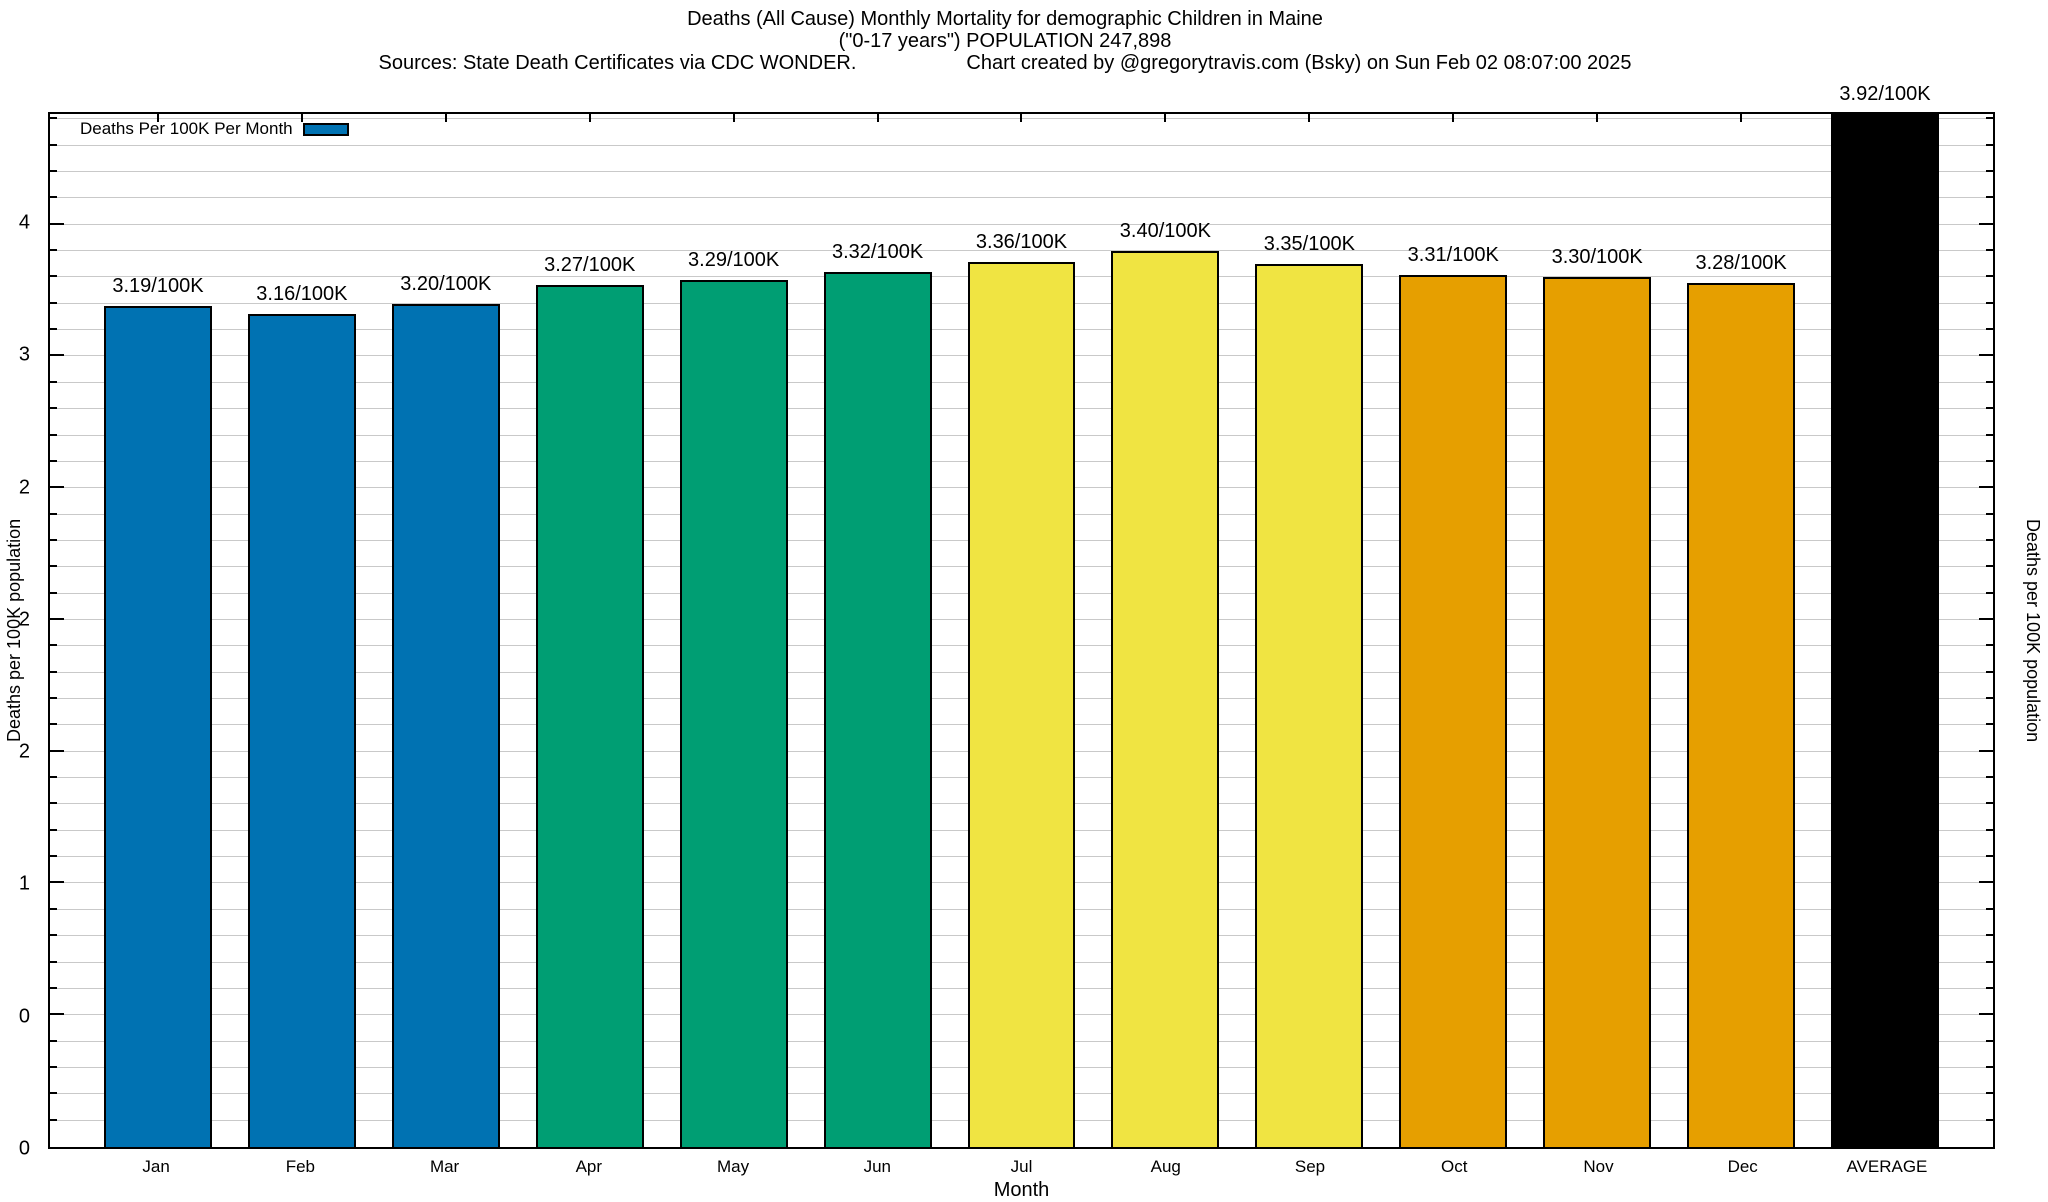 The image size is (2048, 1202). Describe the element at coordinates (1887, 1166) in the screenshot. I see `xtick-label-average: AVERAGE` at that location.